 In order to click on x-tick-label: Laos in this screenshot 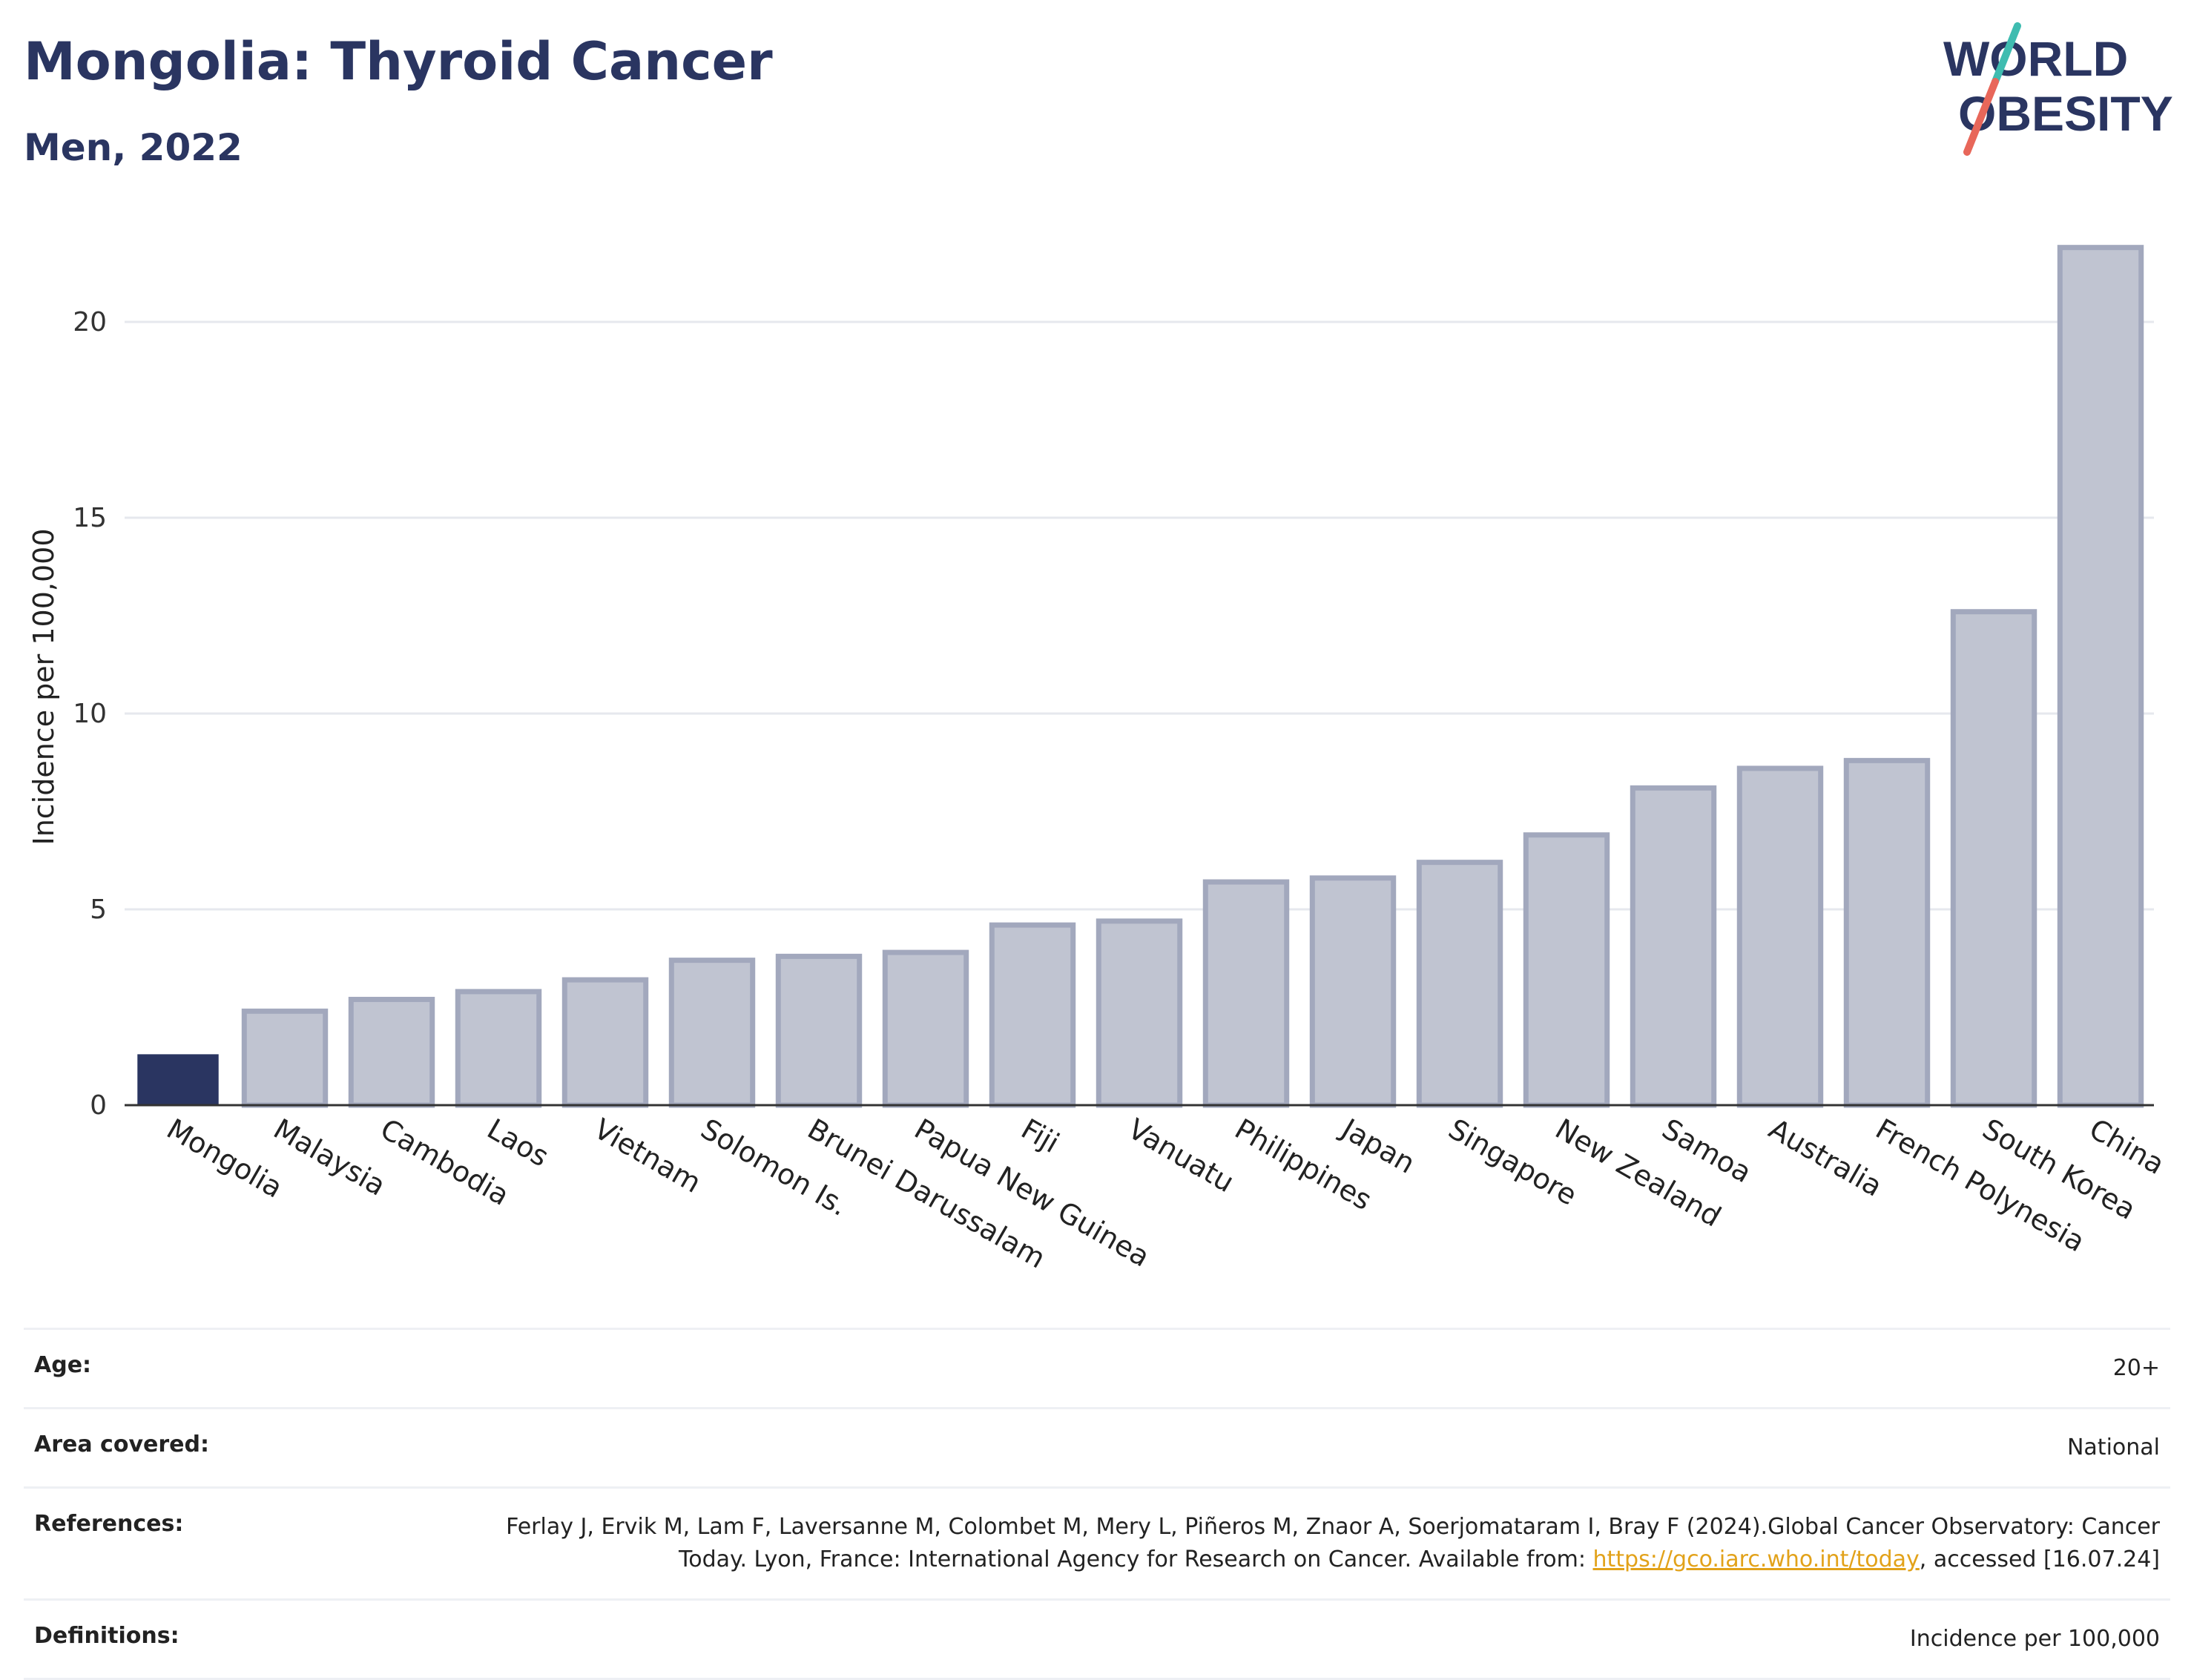, I will do `click(518, 1143)`.